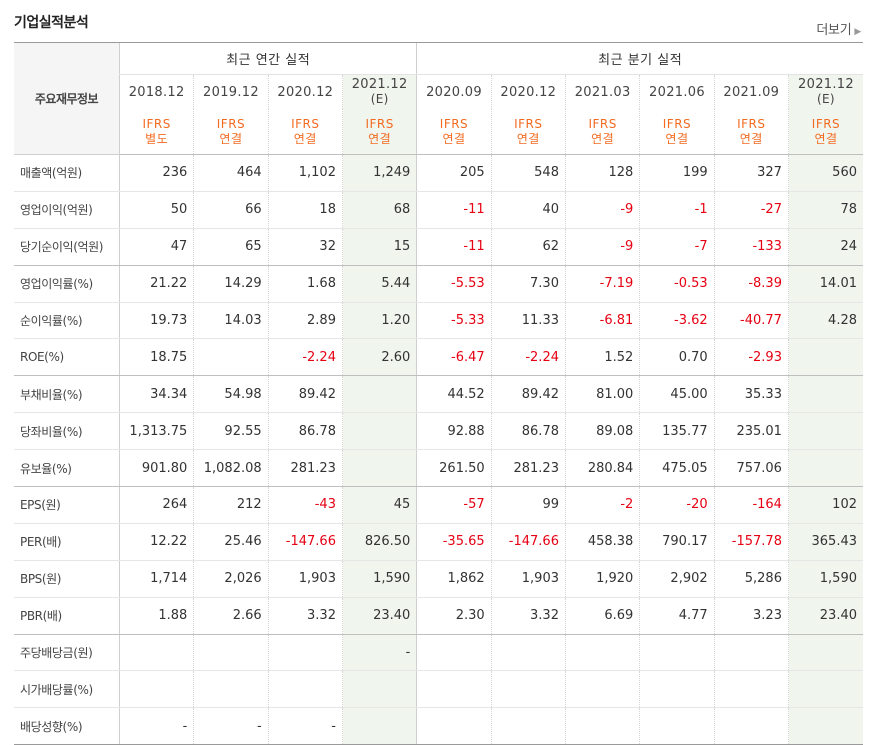 Image resolution: width=877 pixels, height=745 pixels. Describe the element at coordinates (267, 58) in the screenshot. I see `annual-group-header: 최근 연간 실적` at that location.